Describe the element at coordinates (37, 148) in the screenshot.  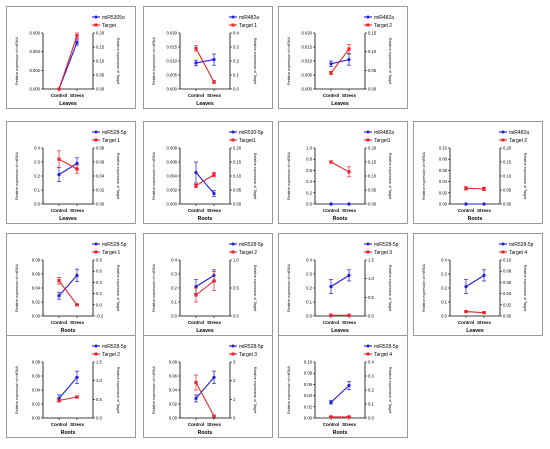
I see `left-tick-label: 0.4` at that location.